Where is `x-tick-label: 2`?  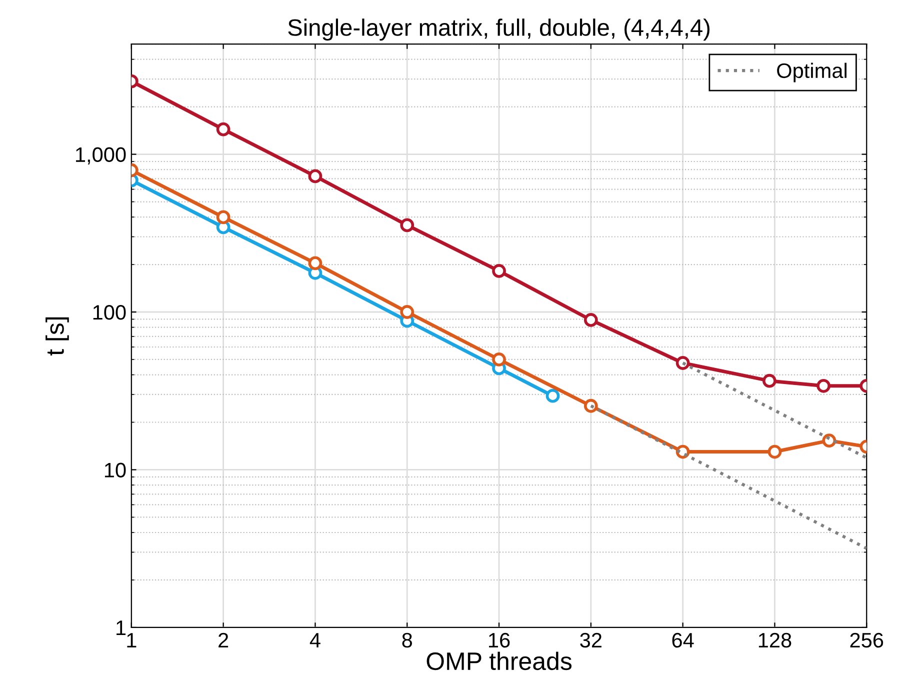 x-tick-label: 2 is located at coordinates (223, 640).